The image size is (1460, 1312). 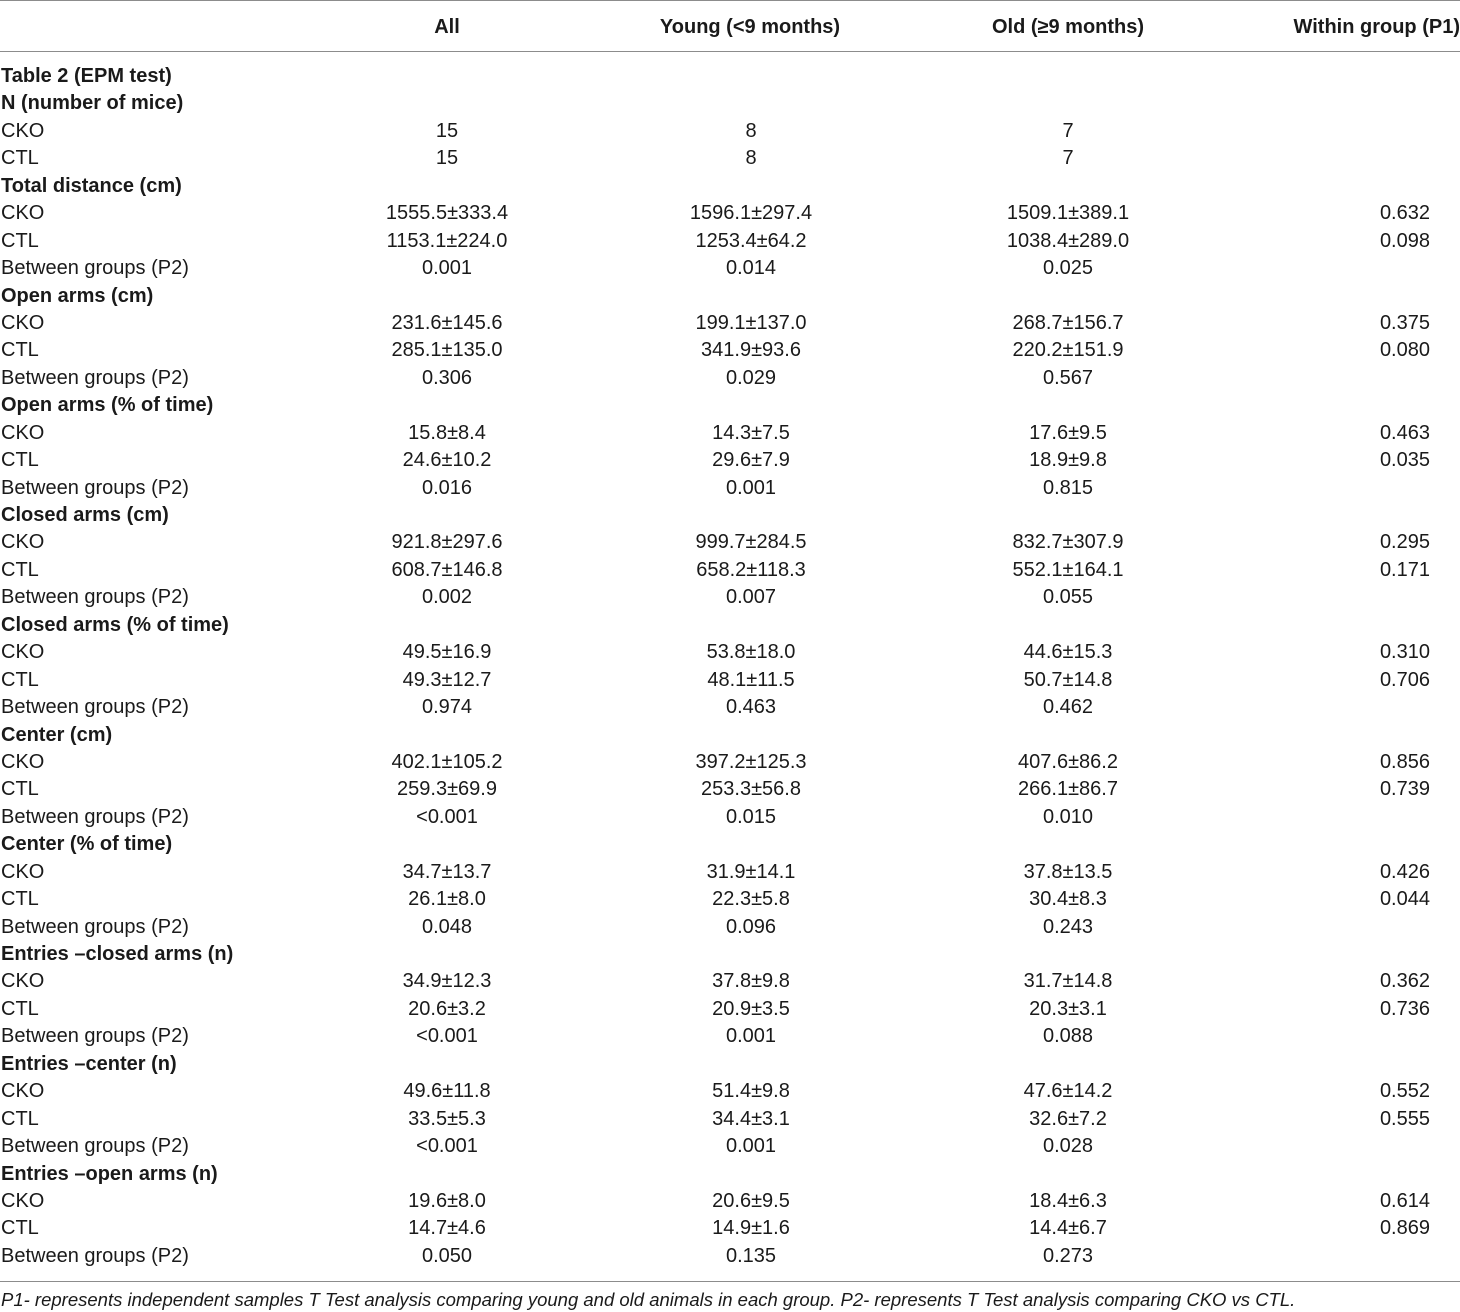 What do you see at coordinates (751, 679) in the screenshot?
I see `cell-young: 48.1±11.5` at bounding box center [751, 679].